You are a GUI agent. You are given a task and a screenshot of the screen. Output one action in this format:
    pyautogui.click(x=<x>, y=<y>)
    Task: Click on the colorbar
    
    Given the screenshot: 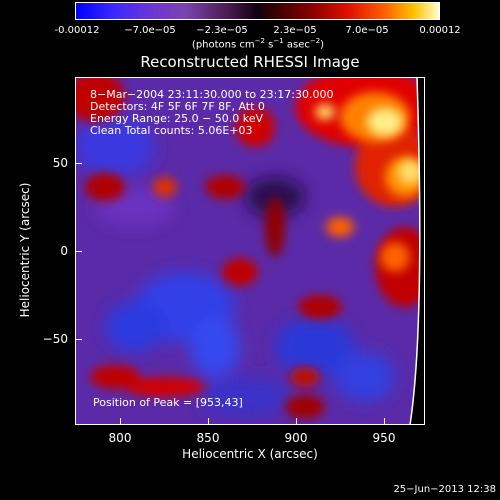 What is the action you would take?
    pyautogui.click(x=257, y=11)
    